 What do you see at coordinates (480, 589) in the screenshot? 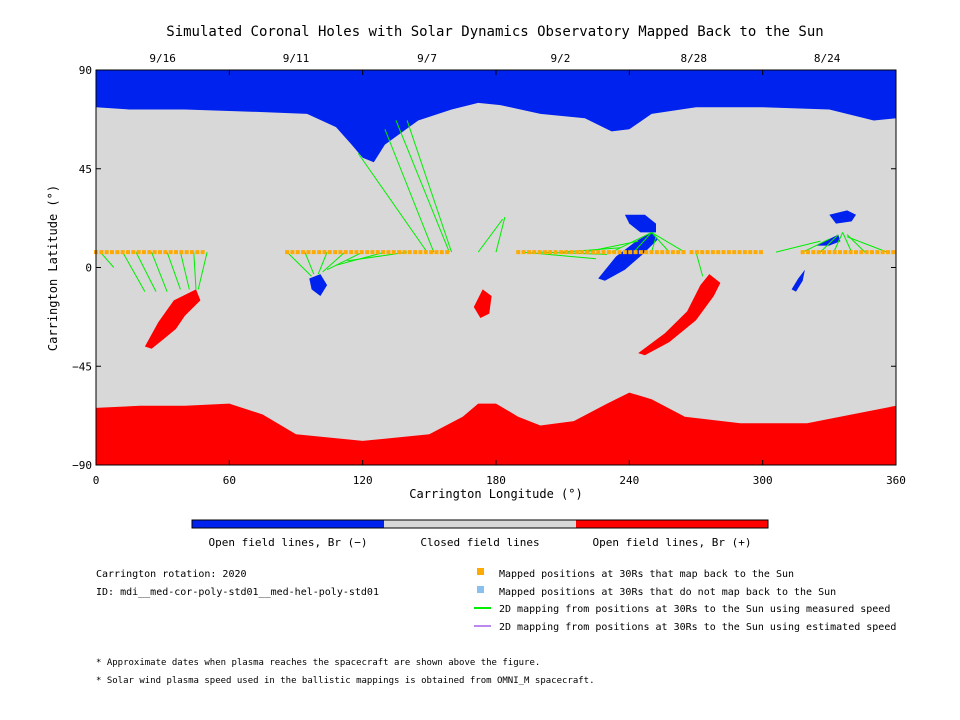
I see `legend-unmapped-marker` at bounding box center [480, 589].